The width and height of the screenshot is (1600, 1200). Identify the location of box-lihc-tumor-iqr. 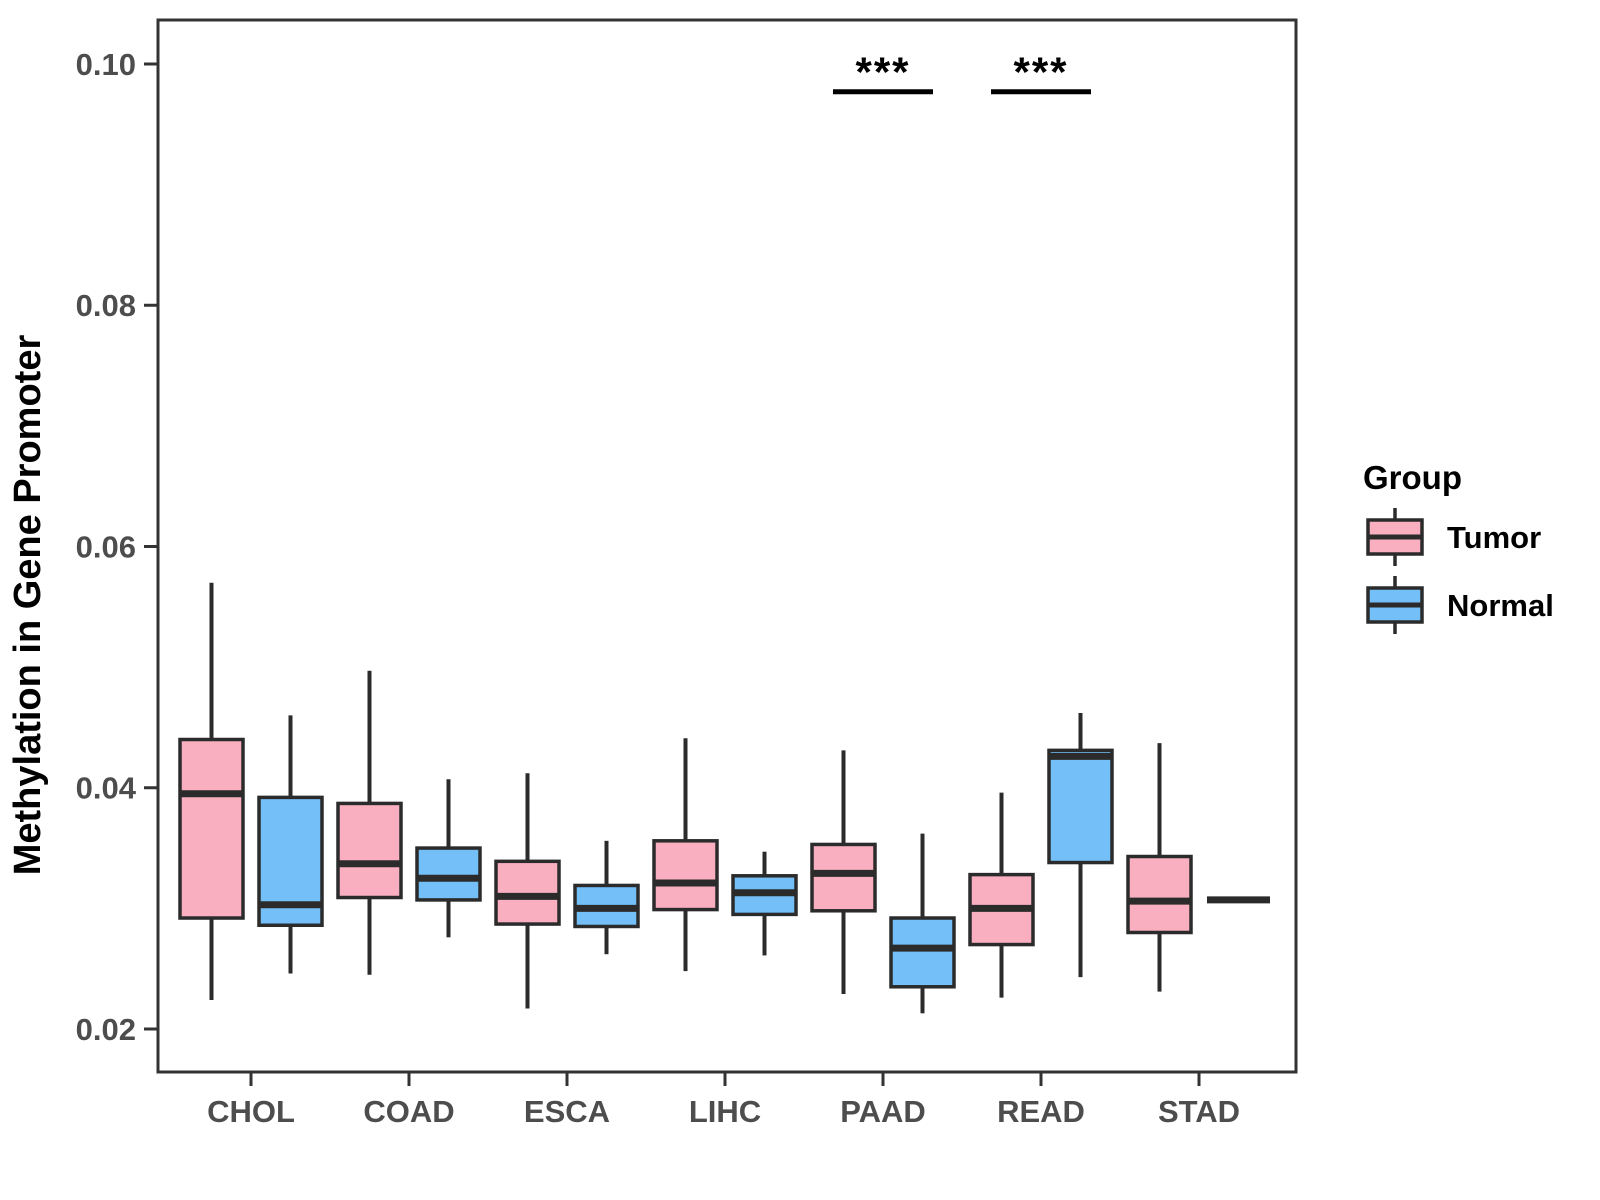
(685, 875).